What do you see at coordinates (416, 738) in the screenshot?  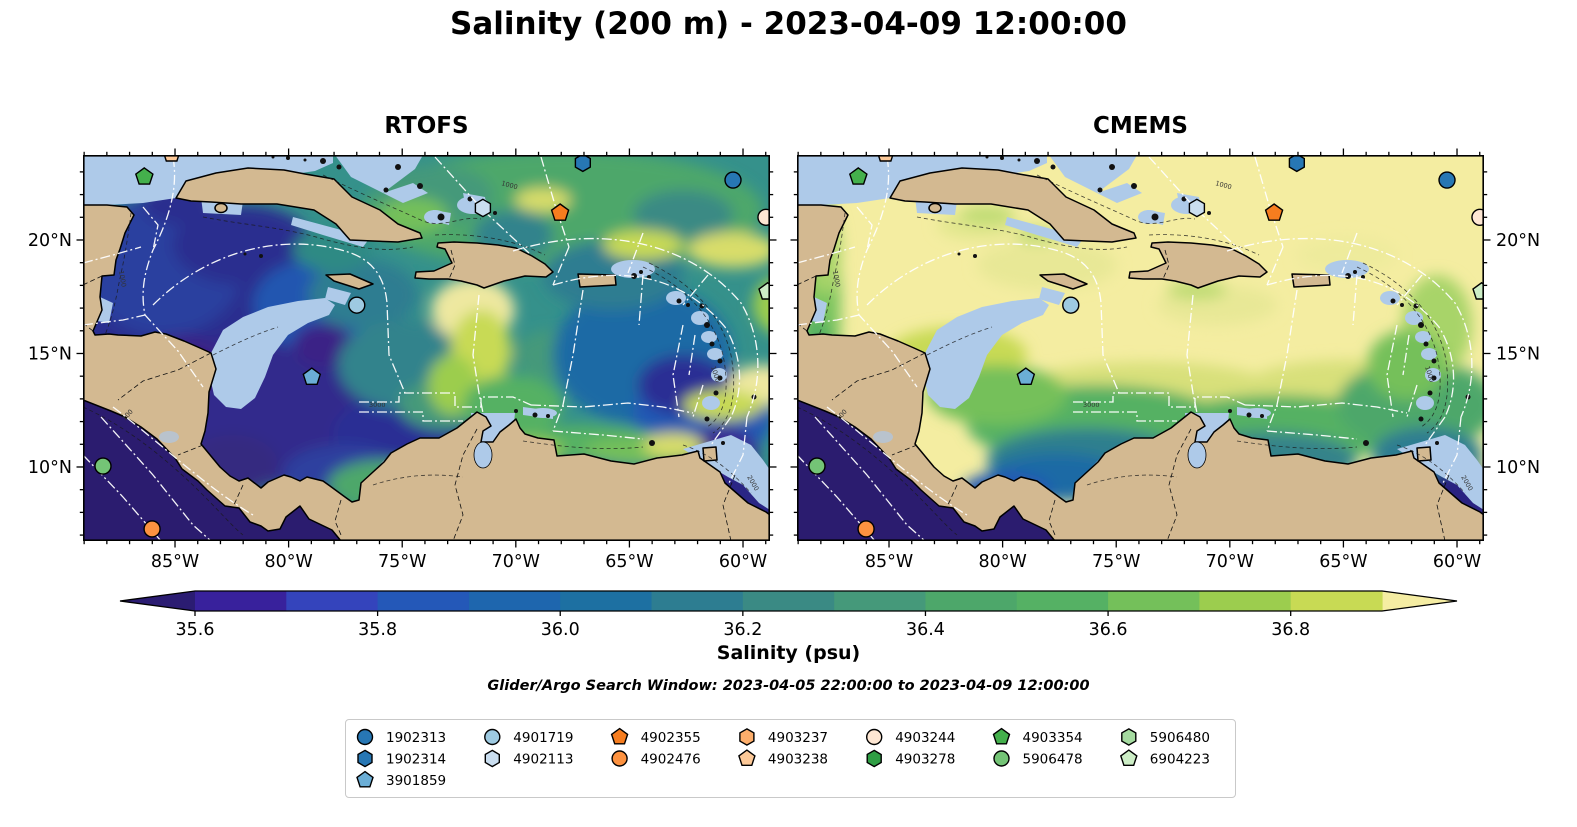 I see `legend-label: 1902313` at bounding box center [416, 738].